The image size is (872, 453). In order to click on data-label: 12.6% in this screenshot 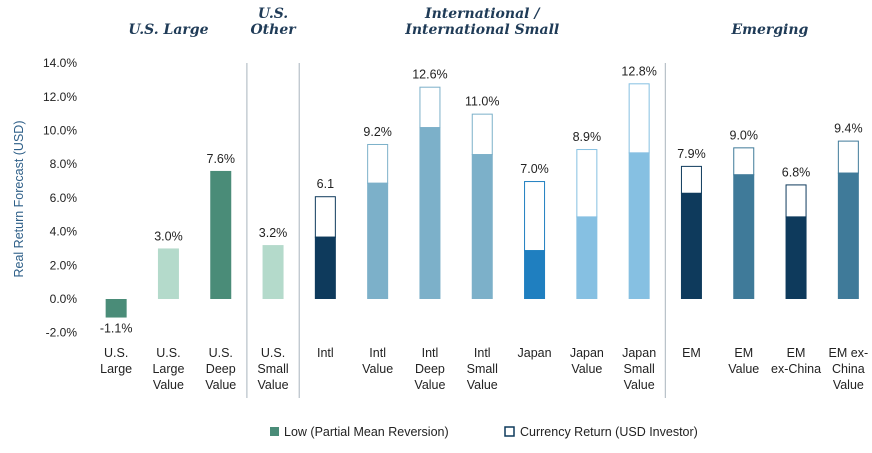, I will do `click(429, 75)`.